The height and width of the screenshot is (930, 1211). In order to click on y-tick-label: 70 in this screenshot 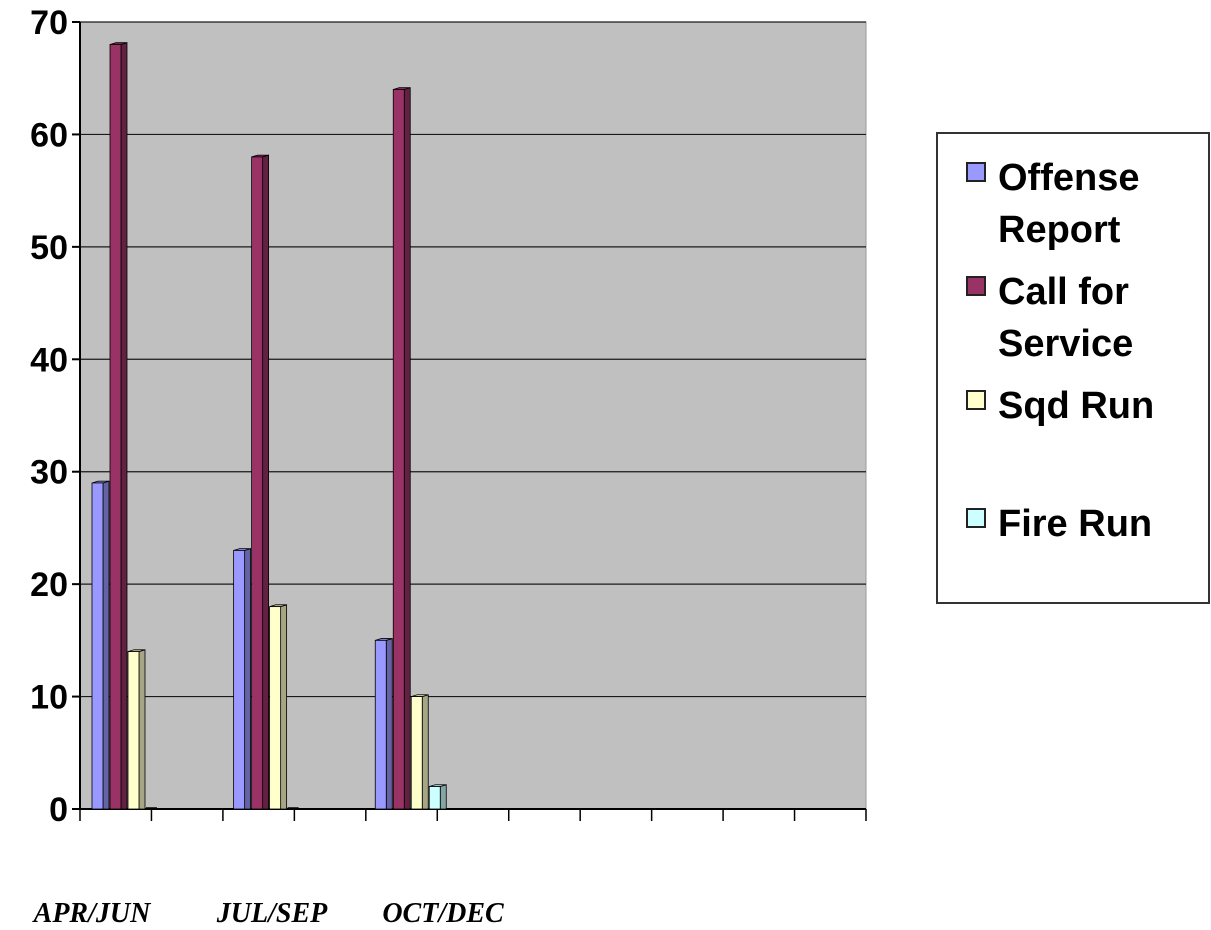, I will do `click(49, 23)`.